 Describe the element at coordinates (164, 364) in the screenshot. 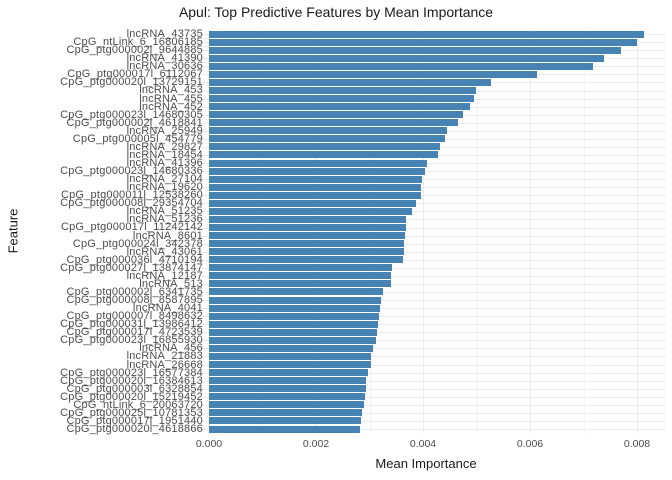

I see `y-axis-label: lncRNA_26668` at that location.